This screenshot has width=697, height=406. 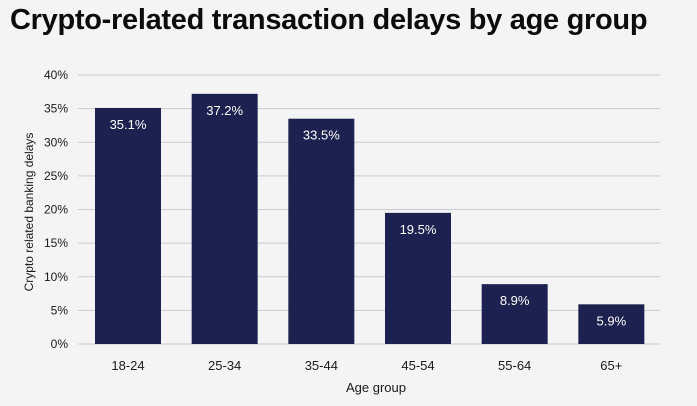 What do you see at coordinates (56, 176) in the screenshot?
I see `y-tick-label: 25%` at bounding box center [56, 176].